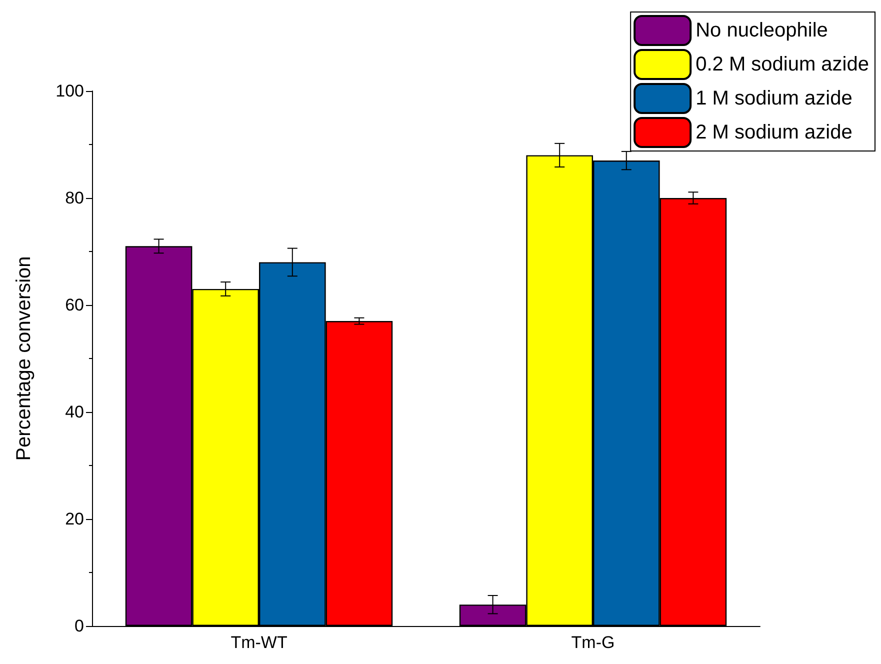 This screenshot has width=881, height=664. What do you see at coordinates (79, 626) in the screenshot?
I see `y-tick-label: 0` at bounding box center [79, 626].